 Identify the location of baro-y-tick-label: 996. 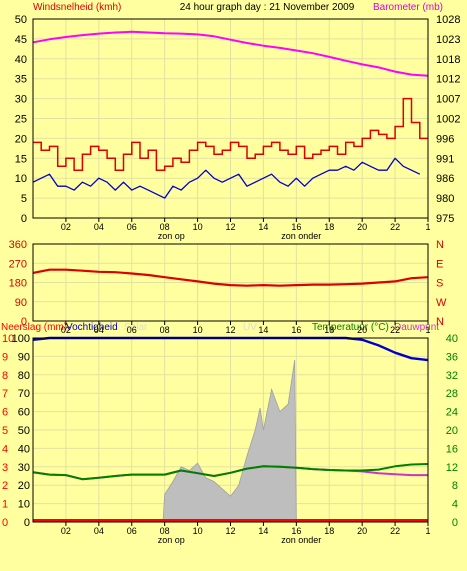
(445, 139).